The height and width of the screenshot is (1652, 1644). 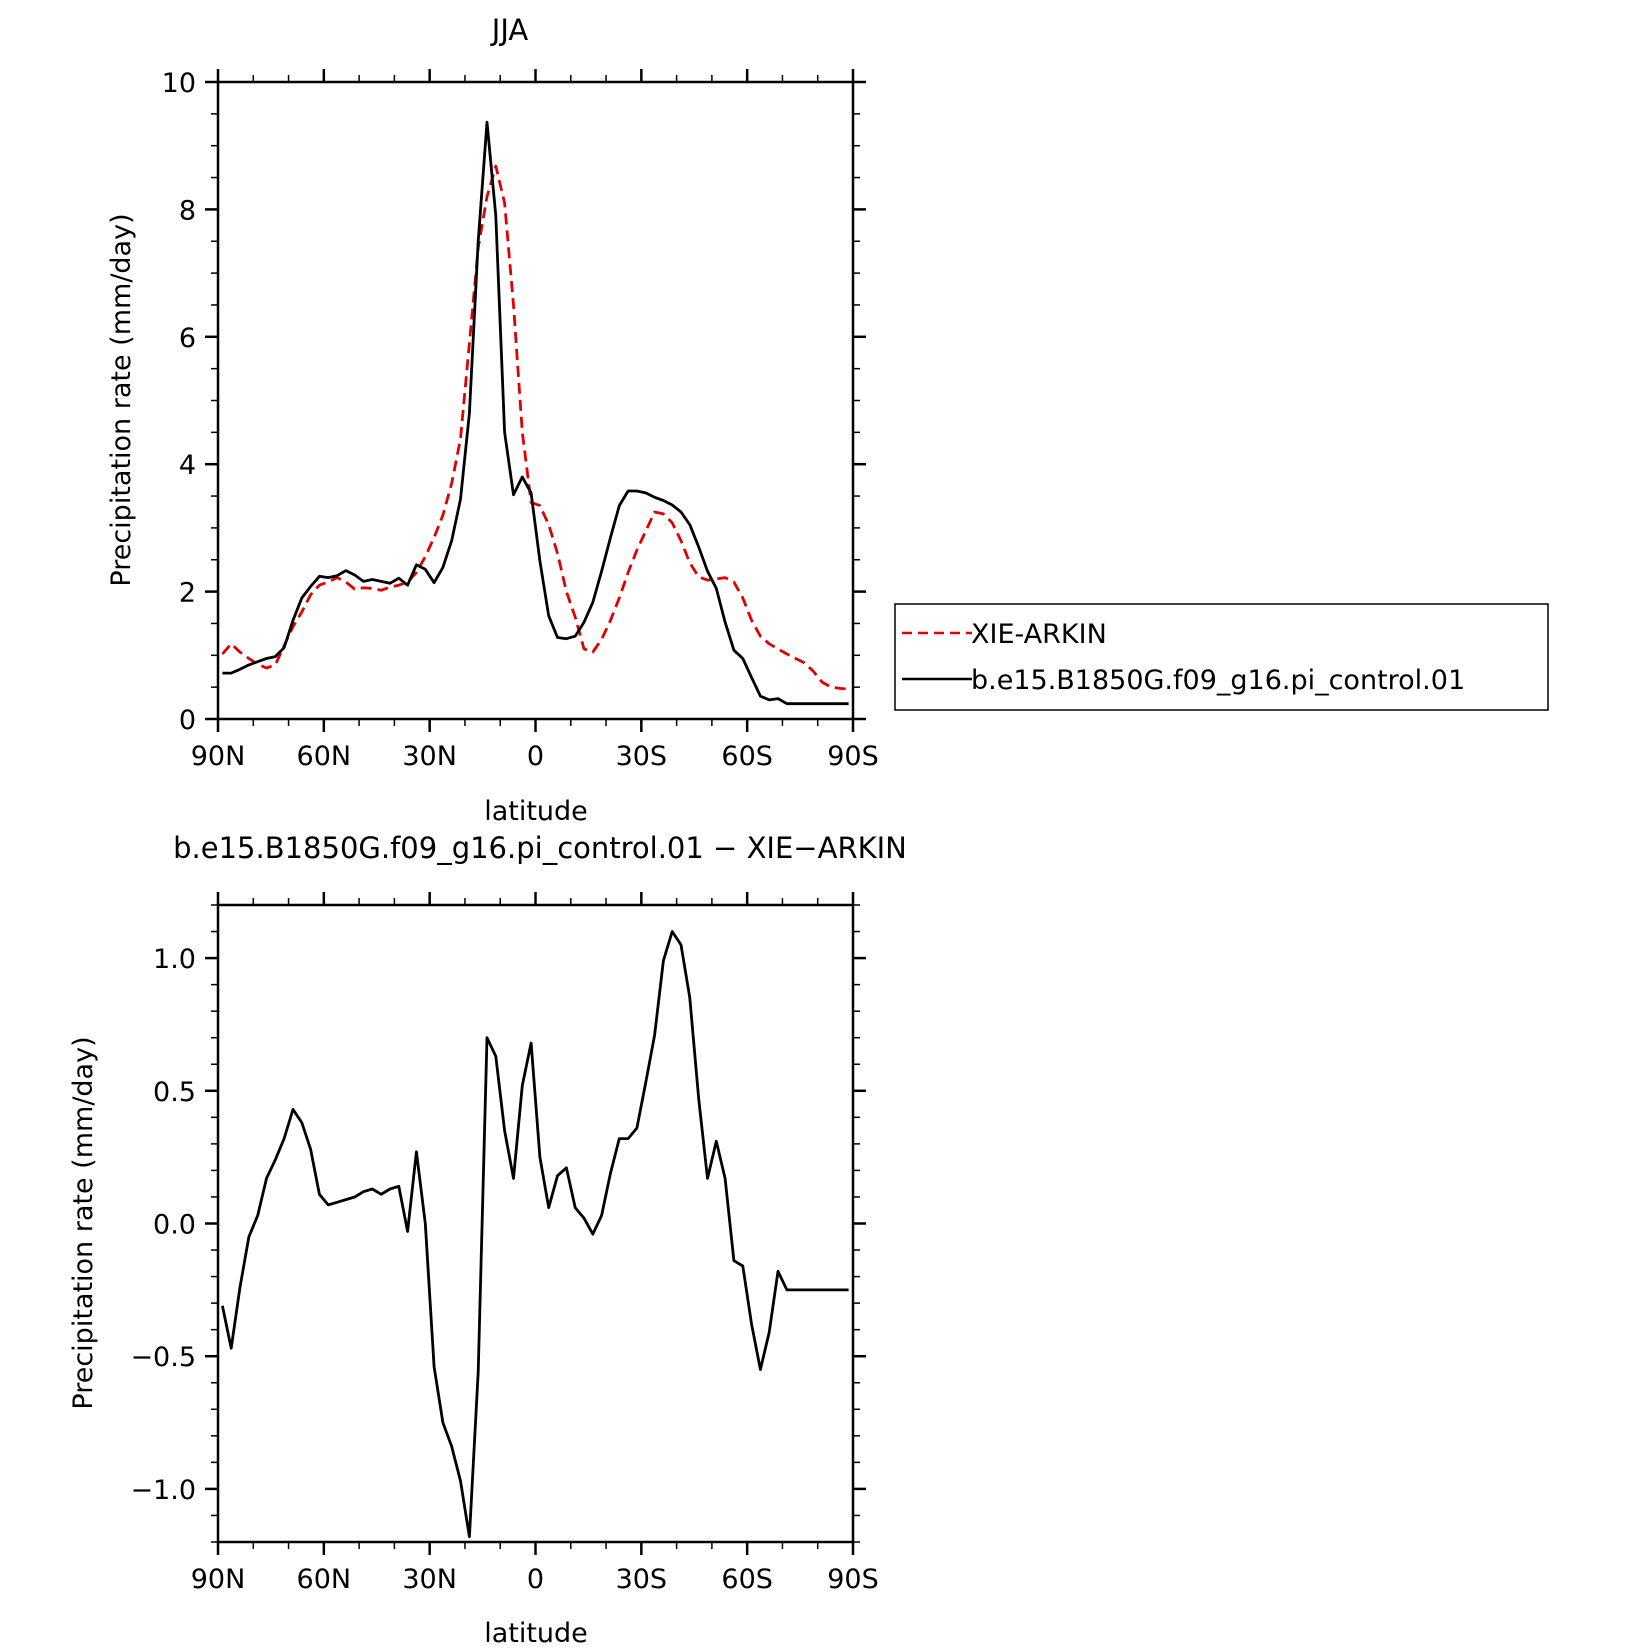 What do you see at coordinates (179, 402) in the screenshot?
I see `y-tick-labels: 0 2 4 6 8 10` at bounding box center [179, 402].